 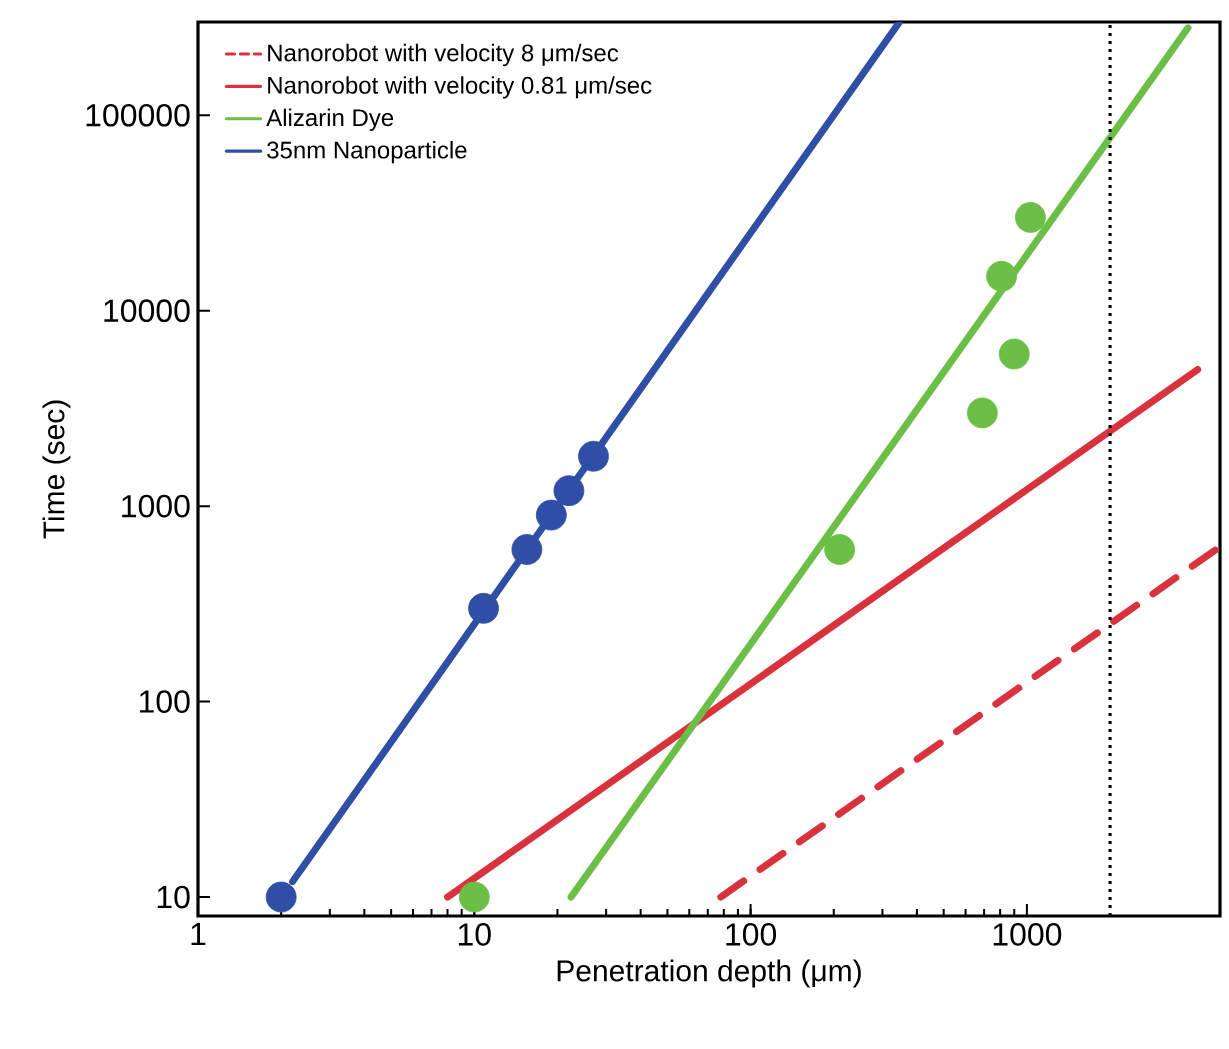 What do you see at coordinates (460, 87) in the screenshot?
I see `legend-label: Nanorobot with velocity 0.81 μm/sec` at bounding box center [460, 87].